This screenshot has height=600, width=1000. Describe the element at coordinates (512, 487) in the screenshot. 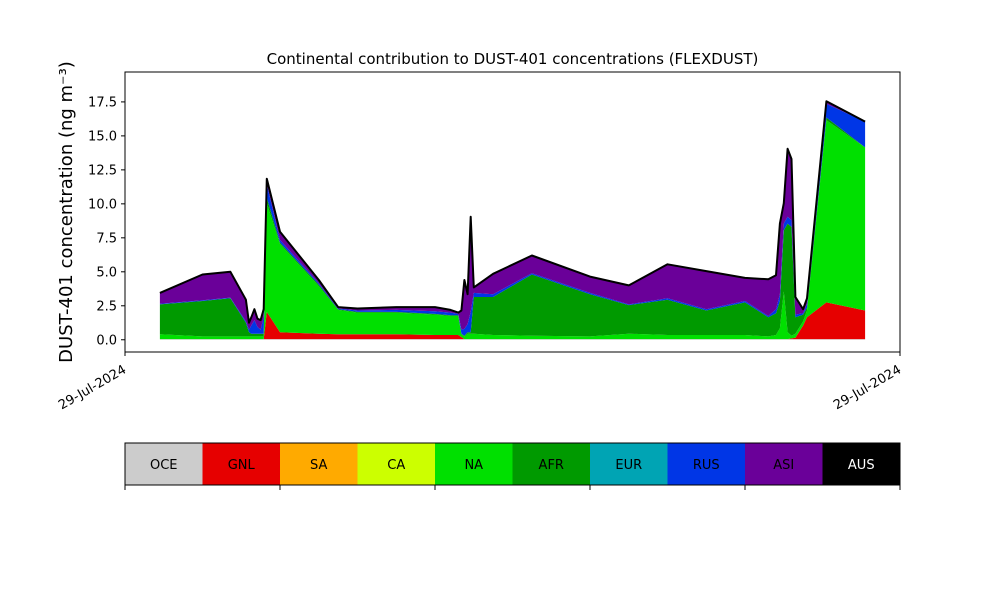

I see `legend-tick-marks` at that location.